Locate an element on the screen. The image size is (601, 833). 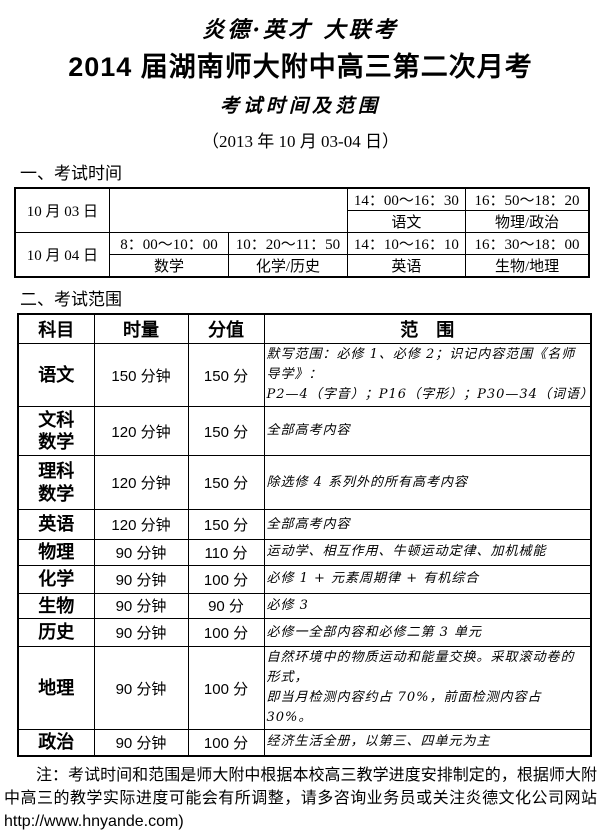
schedule-row-day1-times: 10 月 03 日 14：00～16：30 16：50～18：20 is located at coordinates (302, 210).